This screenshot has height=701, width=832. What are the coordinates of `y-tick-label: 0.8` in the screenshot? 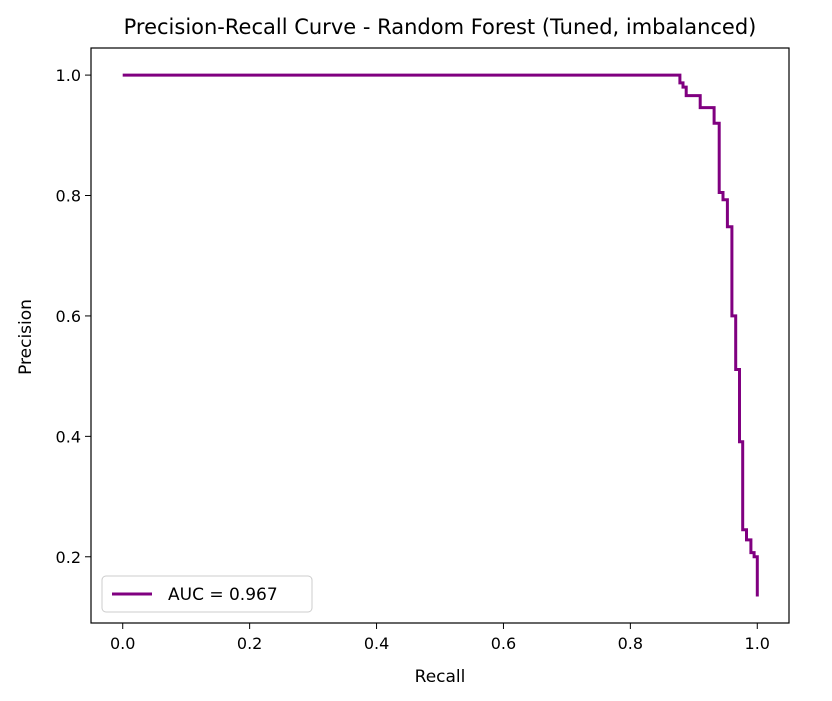 It's located at (68, 196).